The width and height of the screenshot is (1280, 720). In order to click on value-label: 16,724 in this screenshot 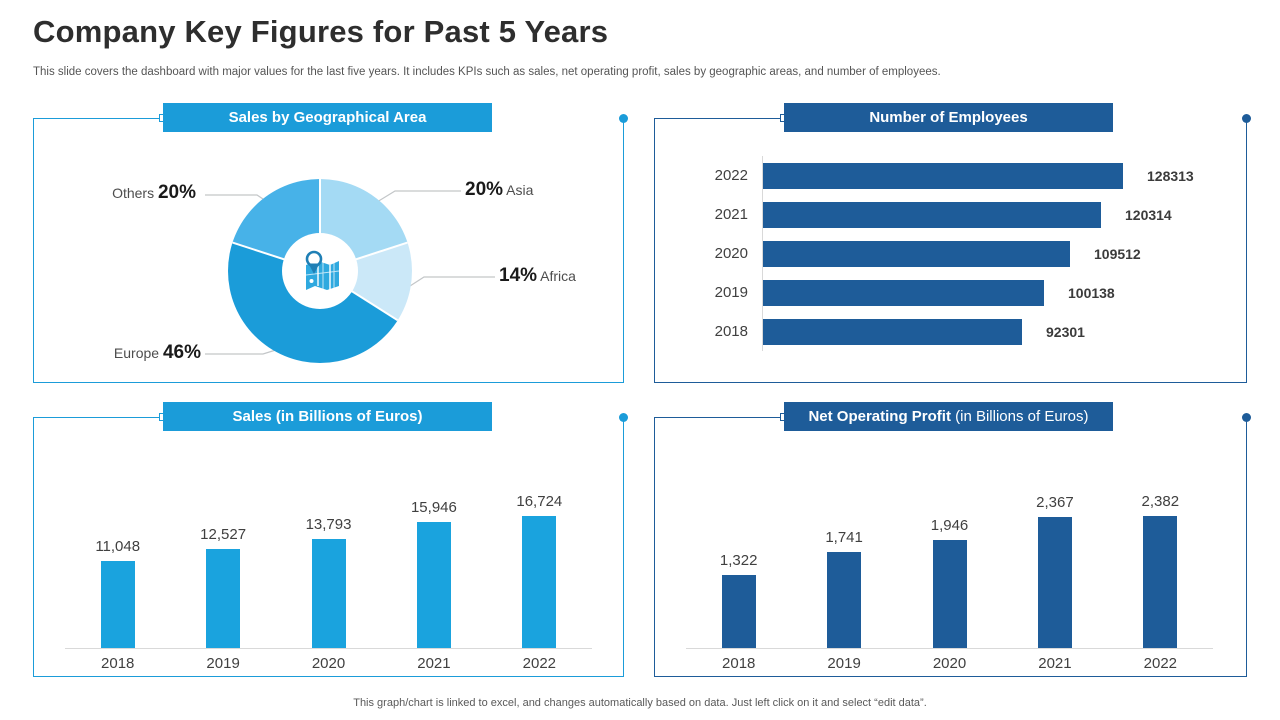, I will do `click(539, 501)`.